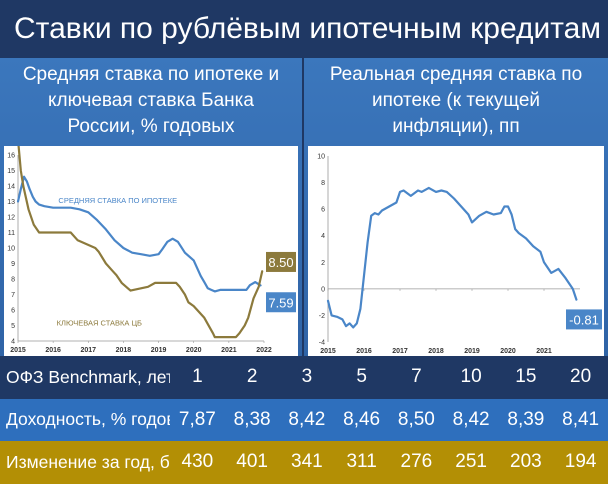 This screenshot has width=608, height=484. What do you see at coordinates (580, 377) in the screenshot?
I see `header-cell: 20` at bounding box center [580, 377].